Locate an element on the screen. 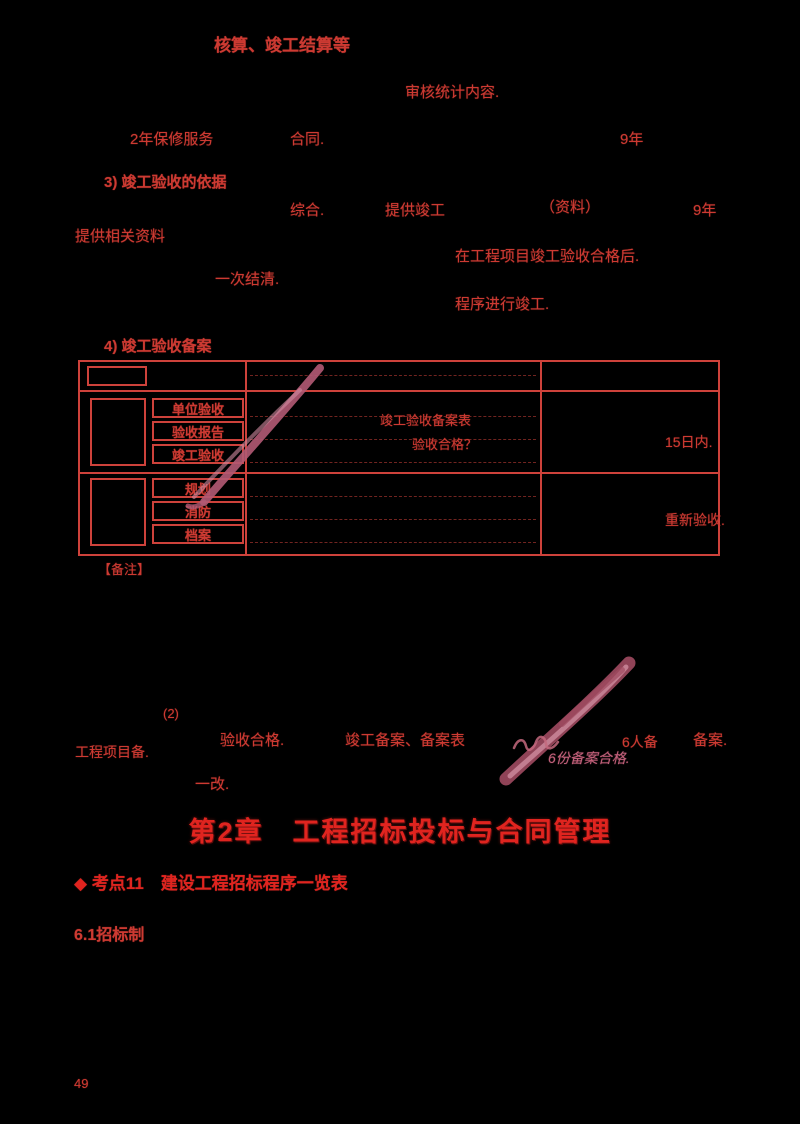 This screenshot has height=1124, width=800. text-dash: 一改. is located at coordinates (212, 784).